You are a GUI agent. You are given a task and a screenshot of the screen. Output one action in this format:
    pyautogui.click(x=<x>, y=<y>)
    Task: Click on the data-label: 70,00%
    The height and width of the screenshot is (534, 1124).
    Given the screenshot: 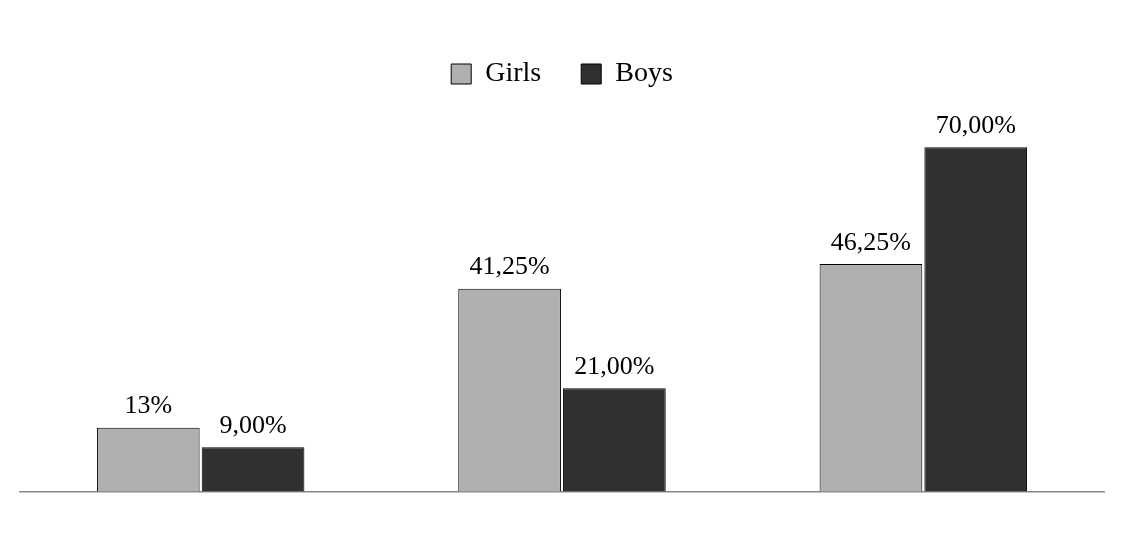 What is the action you would take?
    pyautogui.click(x=975, y=125)
    